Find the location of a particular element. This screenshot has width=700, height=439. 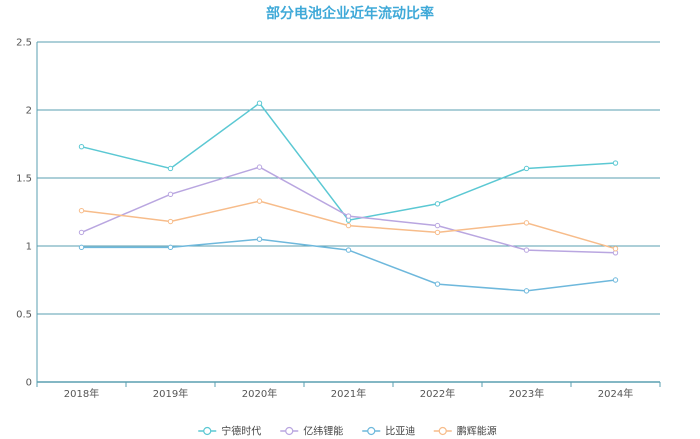

y-tick-label: 0 is located at coordinates (29, 383).